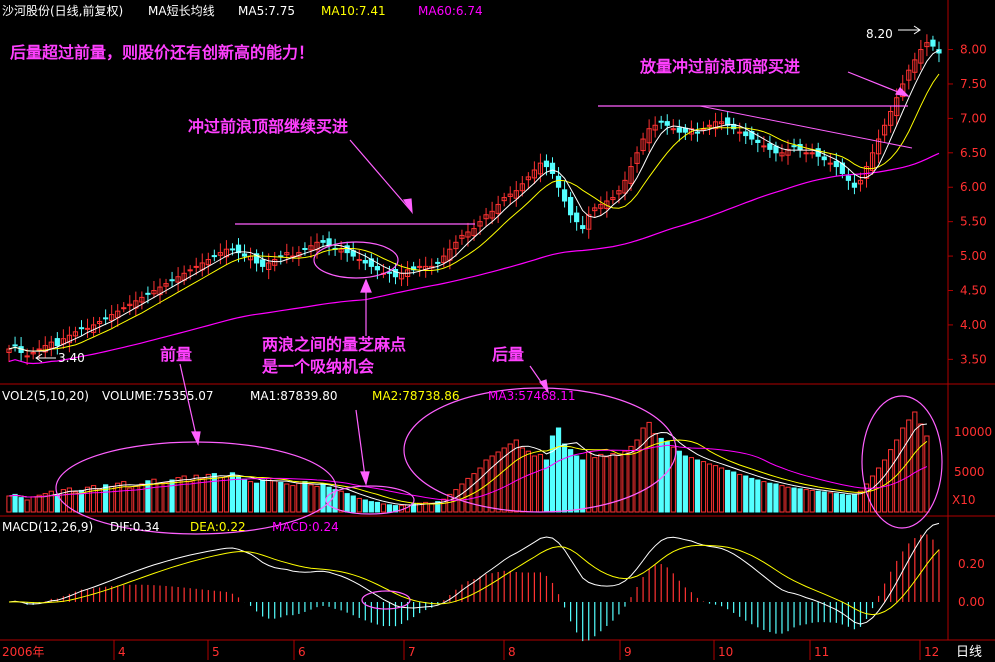 This screenshot has height=662, width=995. What do you see at coordinates (181, 11) in the screenshot?
I see `ma-label: MA短长均线` at bounding box center [181, 11].